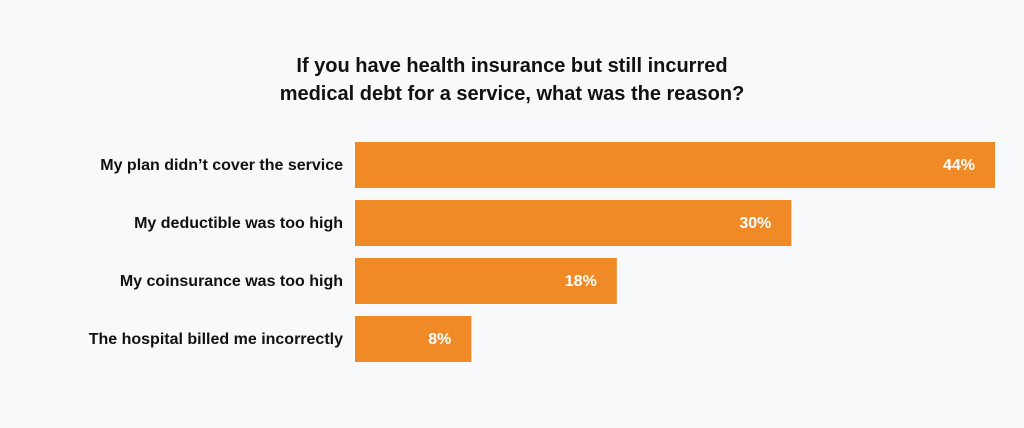  I want to click on category-label: My coinsurance was too high, so click(231, 281).